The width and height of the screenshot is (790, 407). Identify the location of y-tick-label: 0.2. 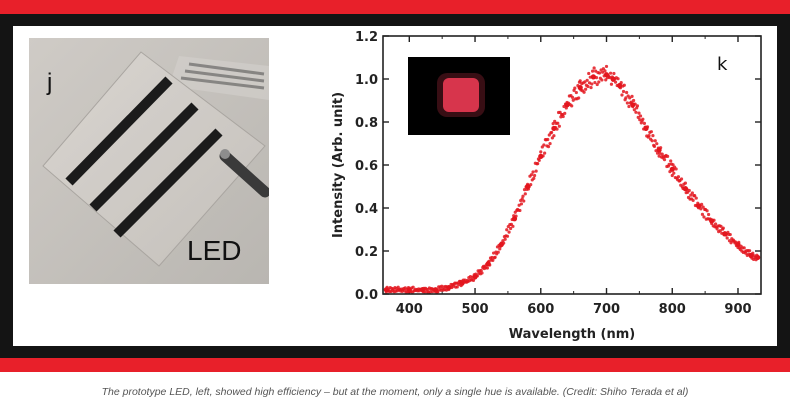
(366, 252).